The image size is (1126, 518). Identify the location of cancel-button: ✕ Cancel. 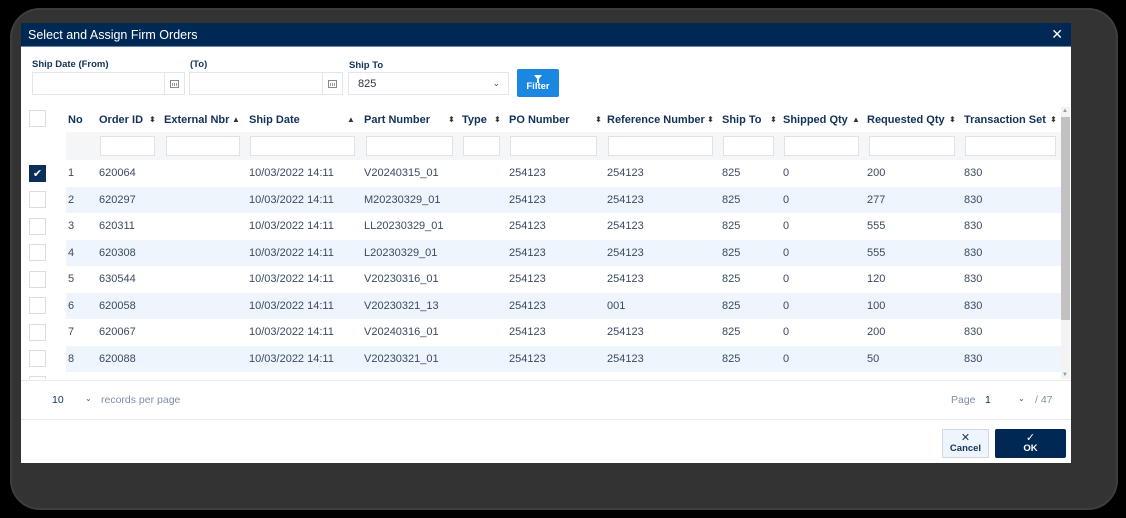
(965, 443).